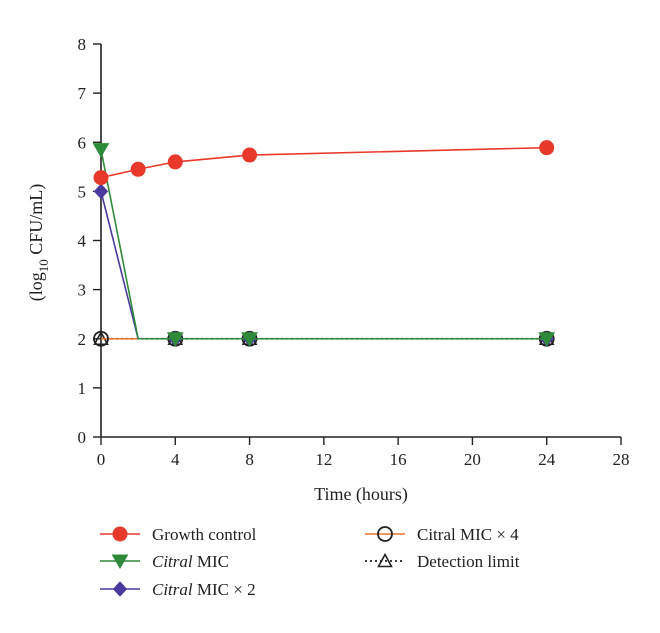  I want to click on series-growth-control, so click(324, 163).